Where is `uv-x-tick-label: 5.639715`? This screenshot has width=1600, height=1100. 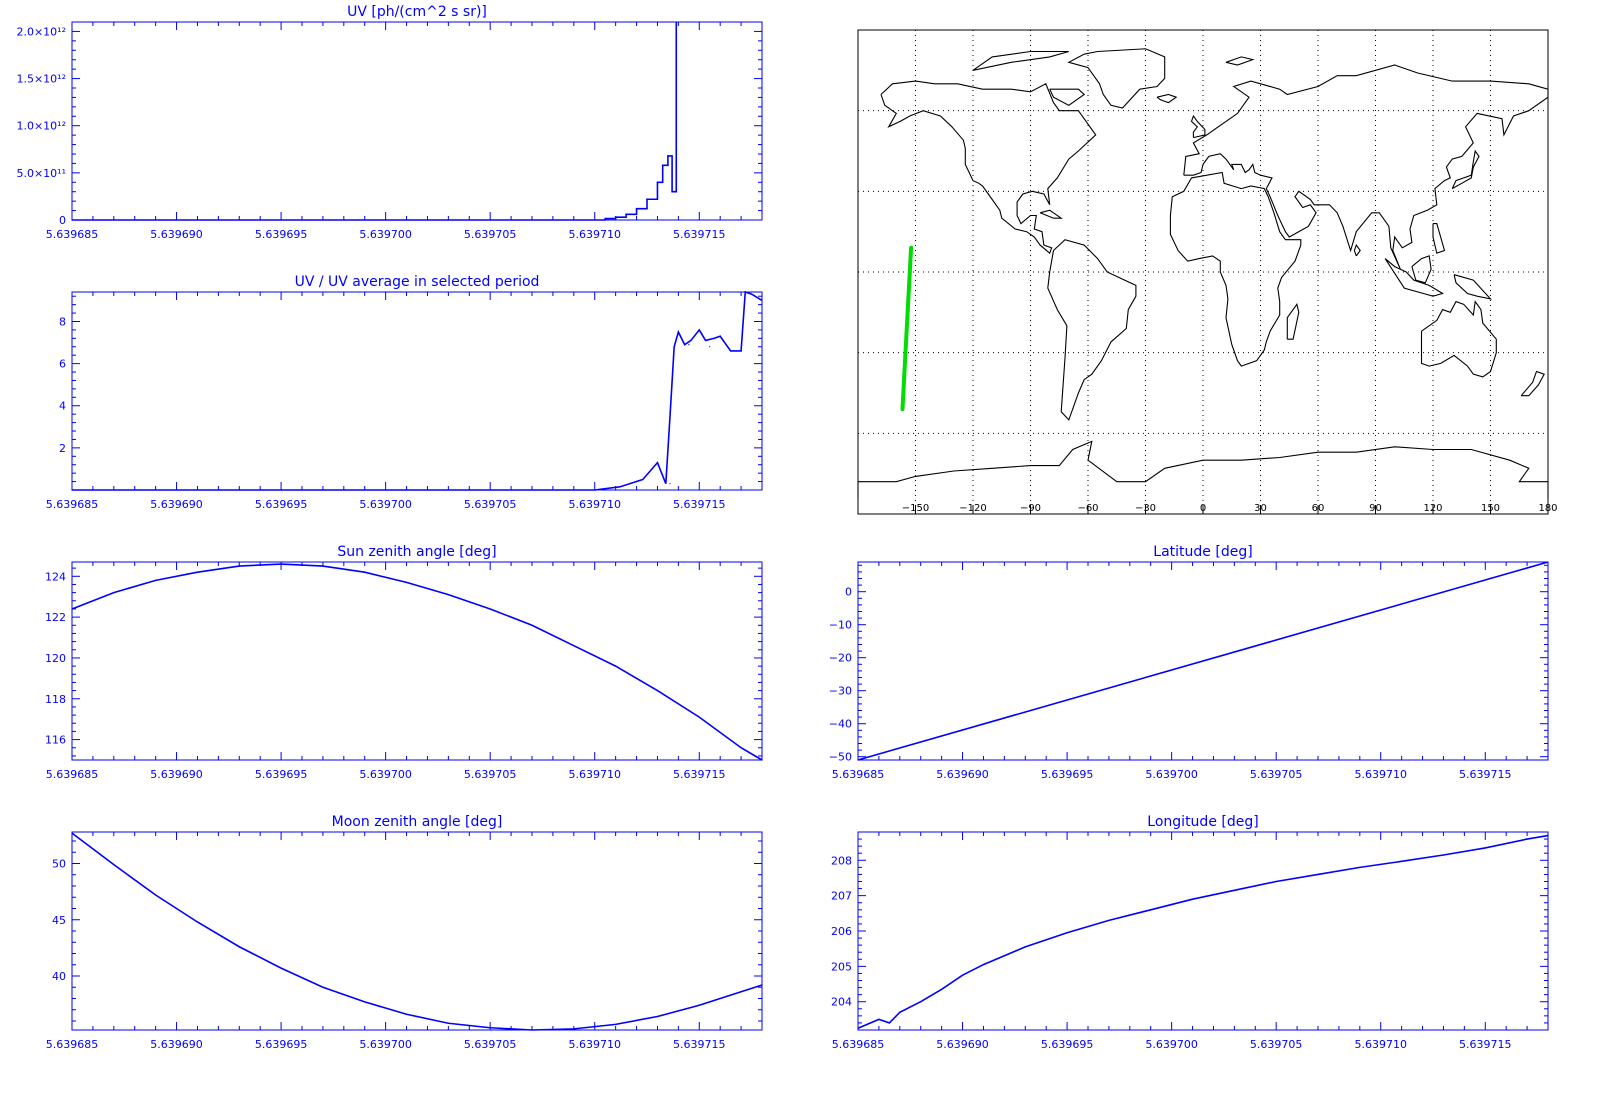 uv-x-tick-label: 5.639715 is located at coordinates (699, 234).